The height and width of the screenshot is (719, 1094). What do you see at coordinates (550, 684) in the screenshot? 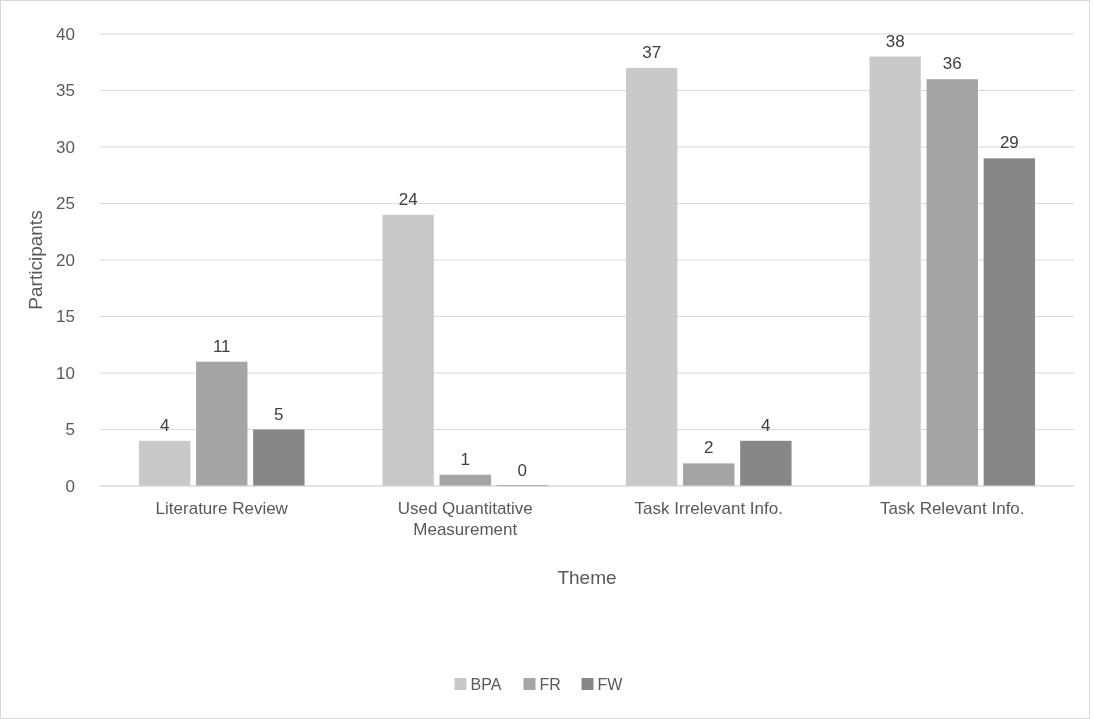
I see `legend-label: FR` at bounding box center [550, 684].